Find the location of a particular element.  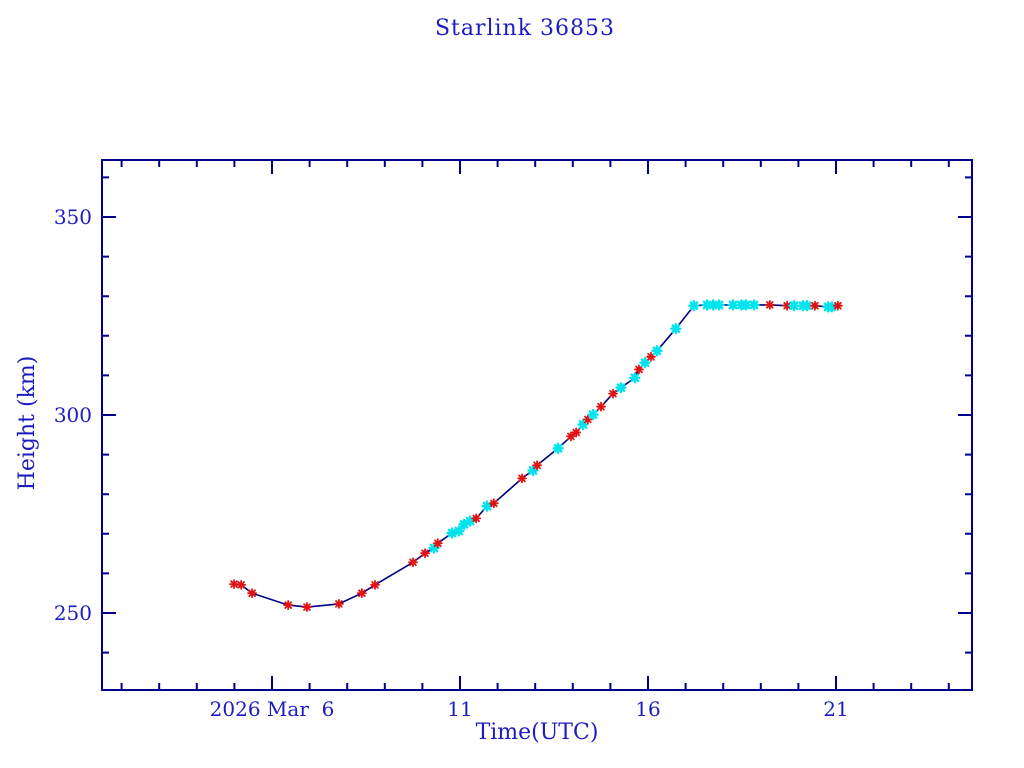

y-tick-label: 300 is located at coordinates (73, 415).